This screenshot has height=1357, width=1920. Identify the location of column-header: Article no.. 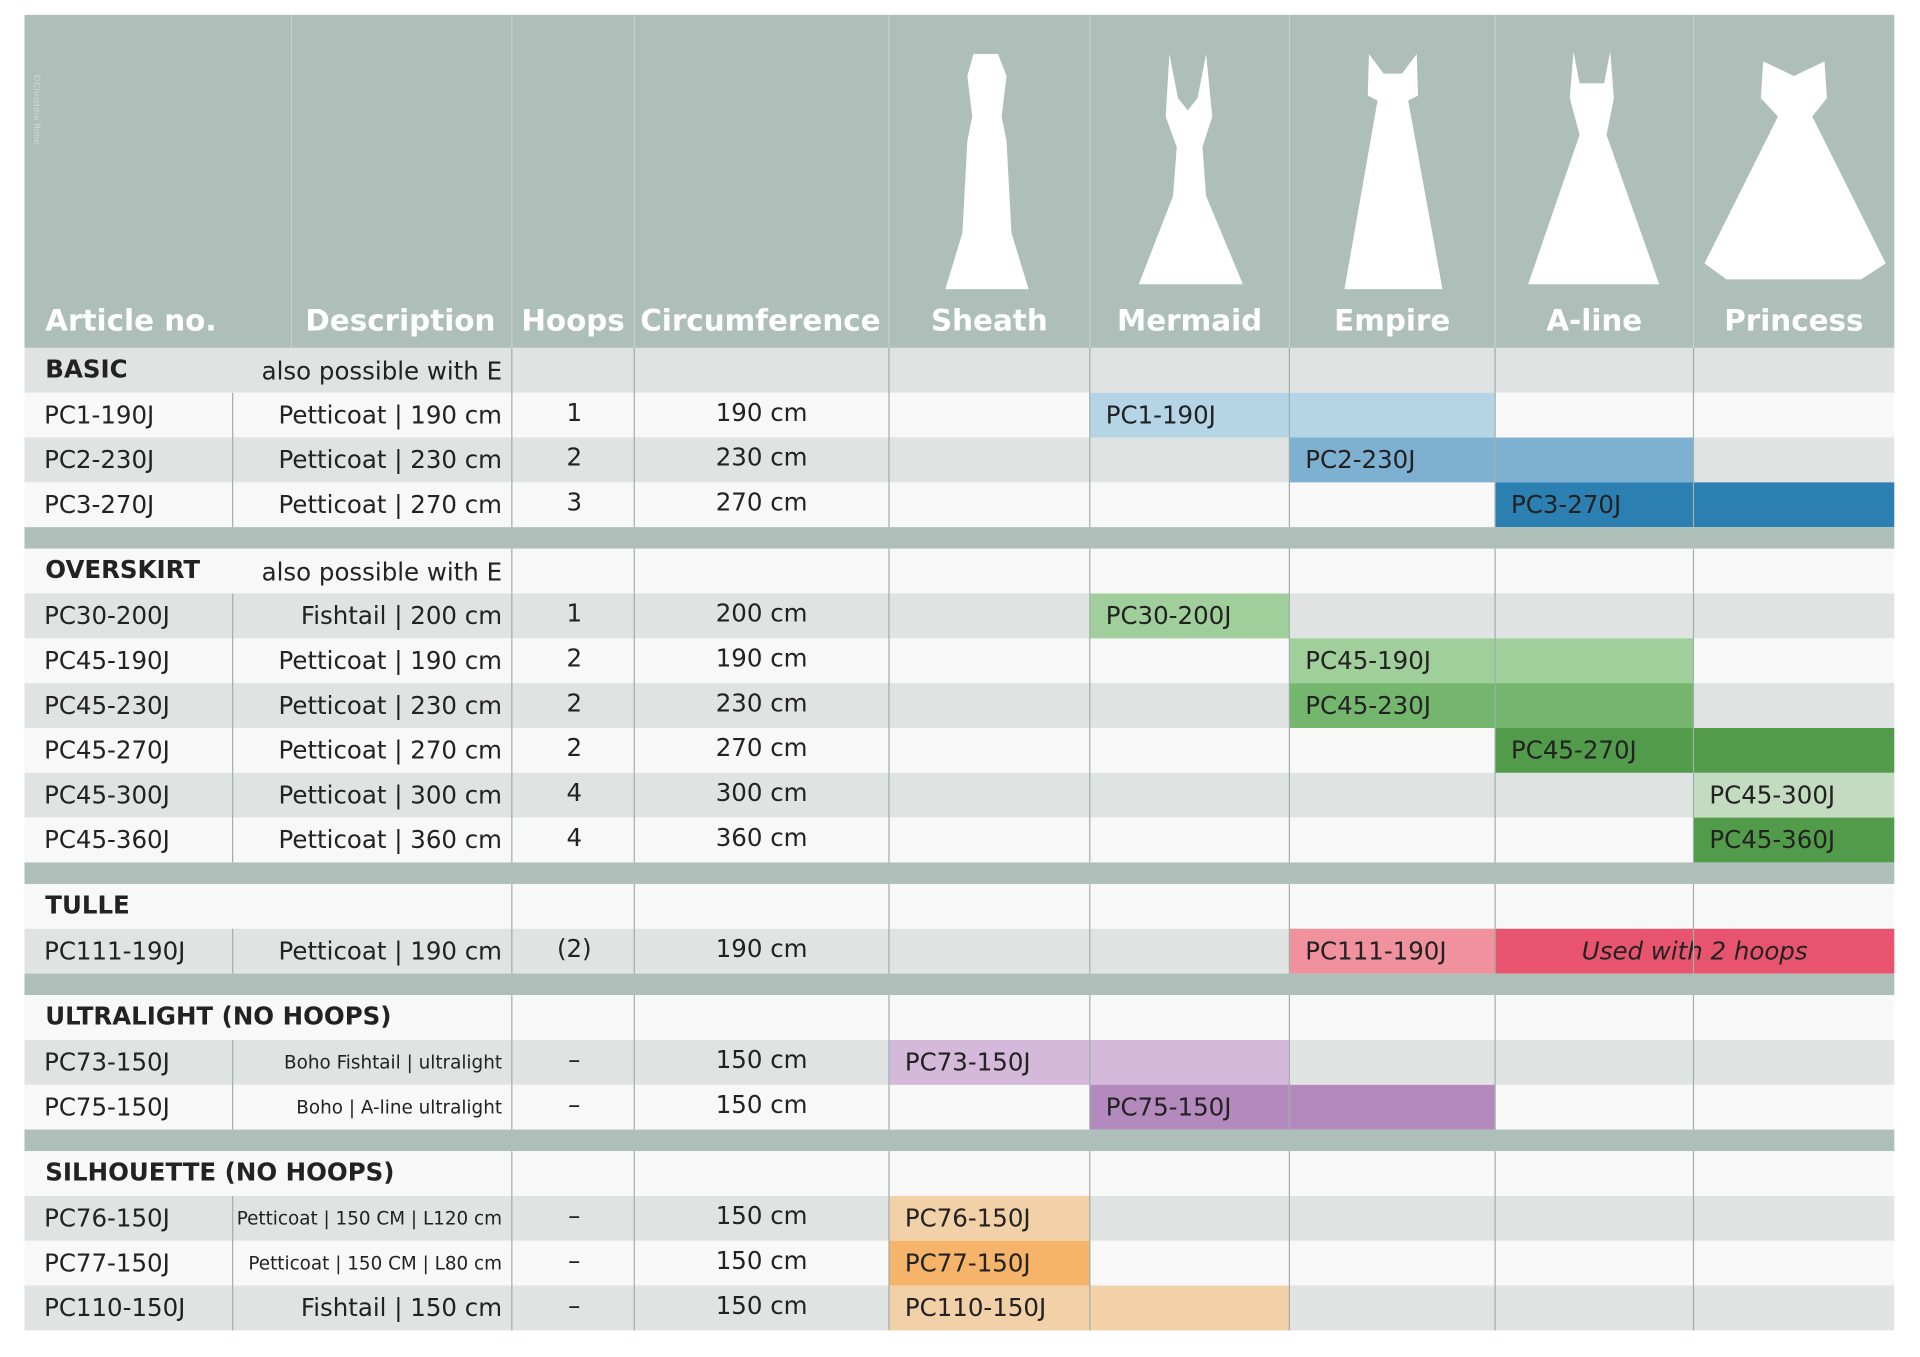
(130, 321).